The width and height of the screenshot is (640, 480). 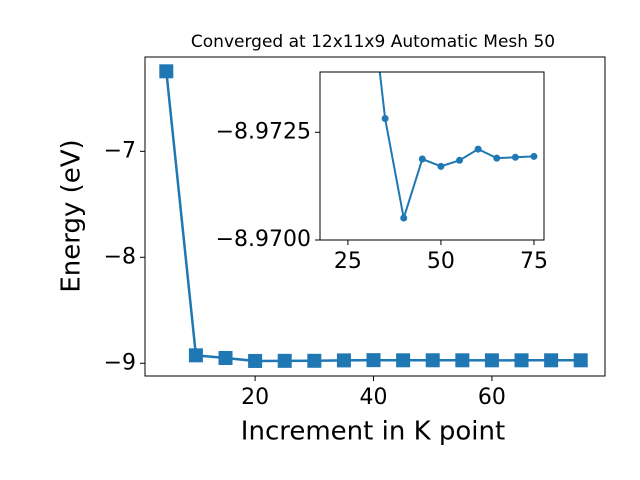 I want to click on y-tick-label: −8.9725, so click(x=263, y=131).